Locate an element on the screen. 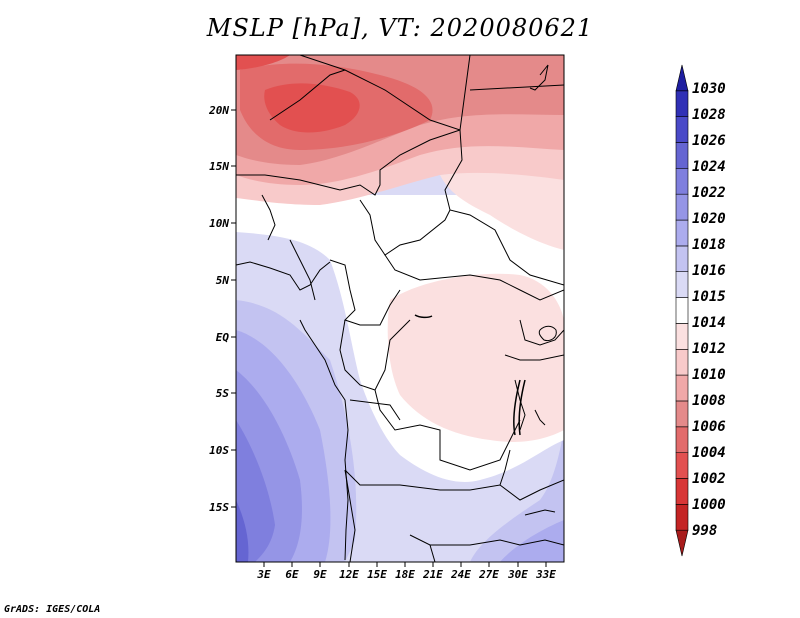 This screenshot has width=800, height=618. colorbar-label: 1018 is located at coordinates (709, 245).